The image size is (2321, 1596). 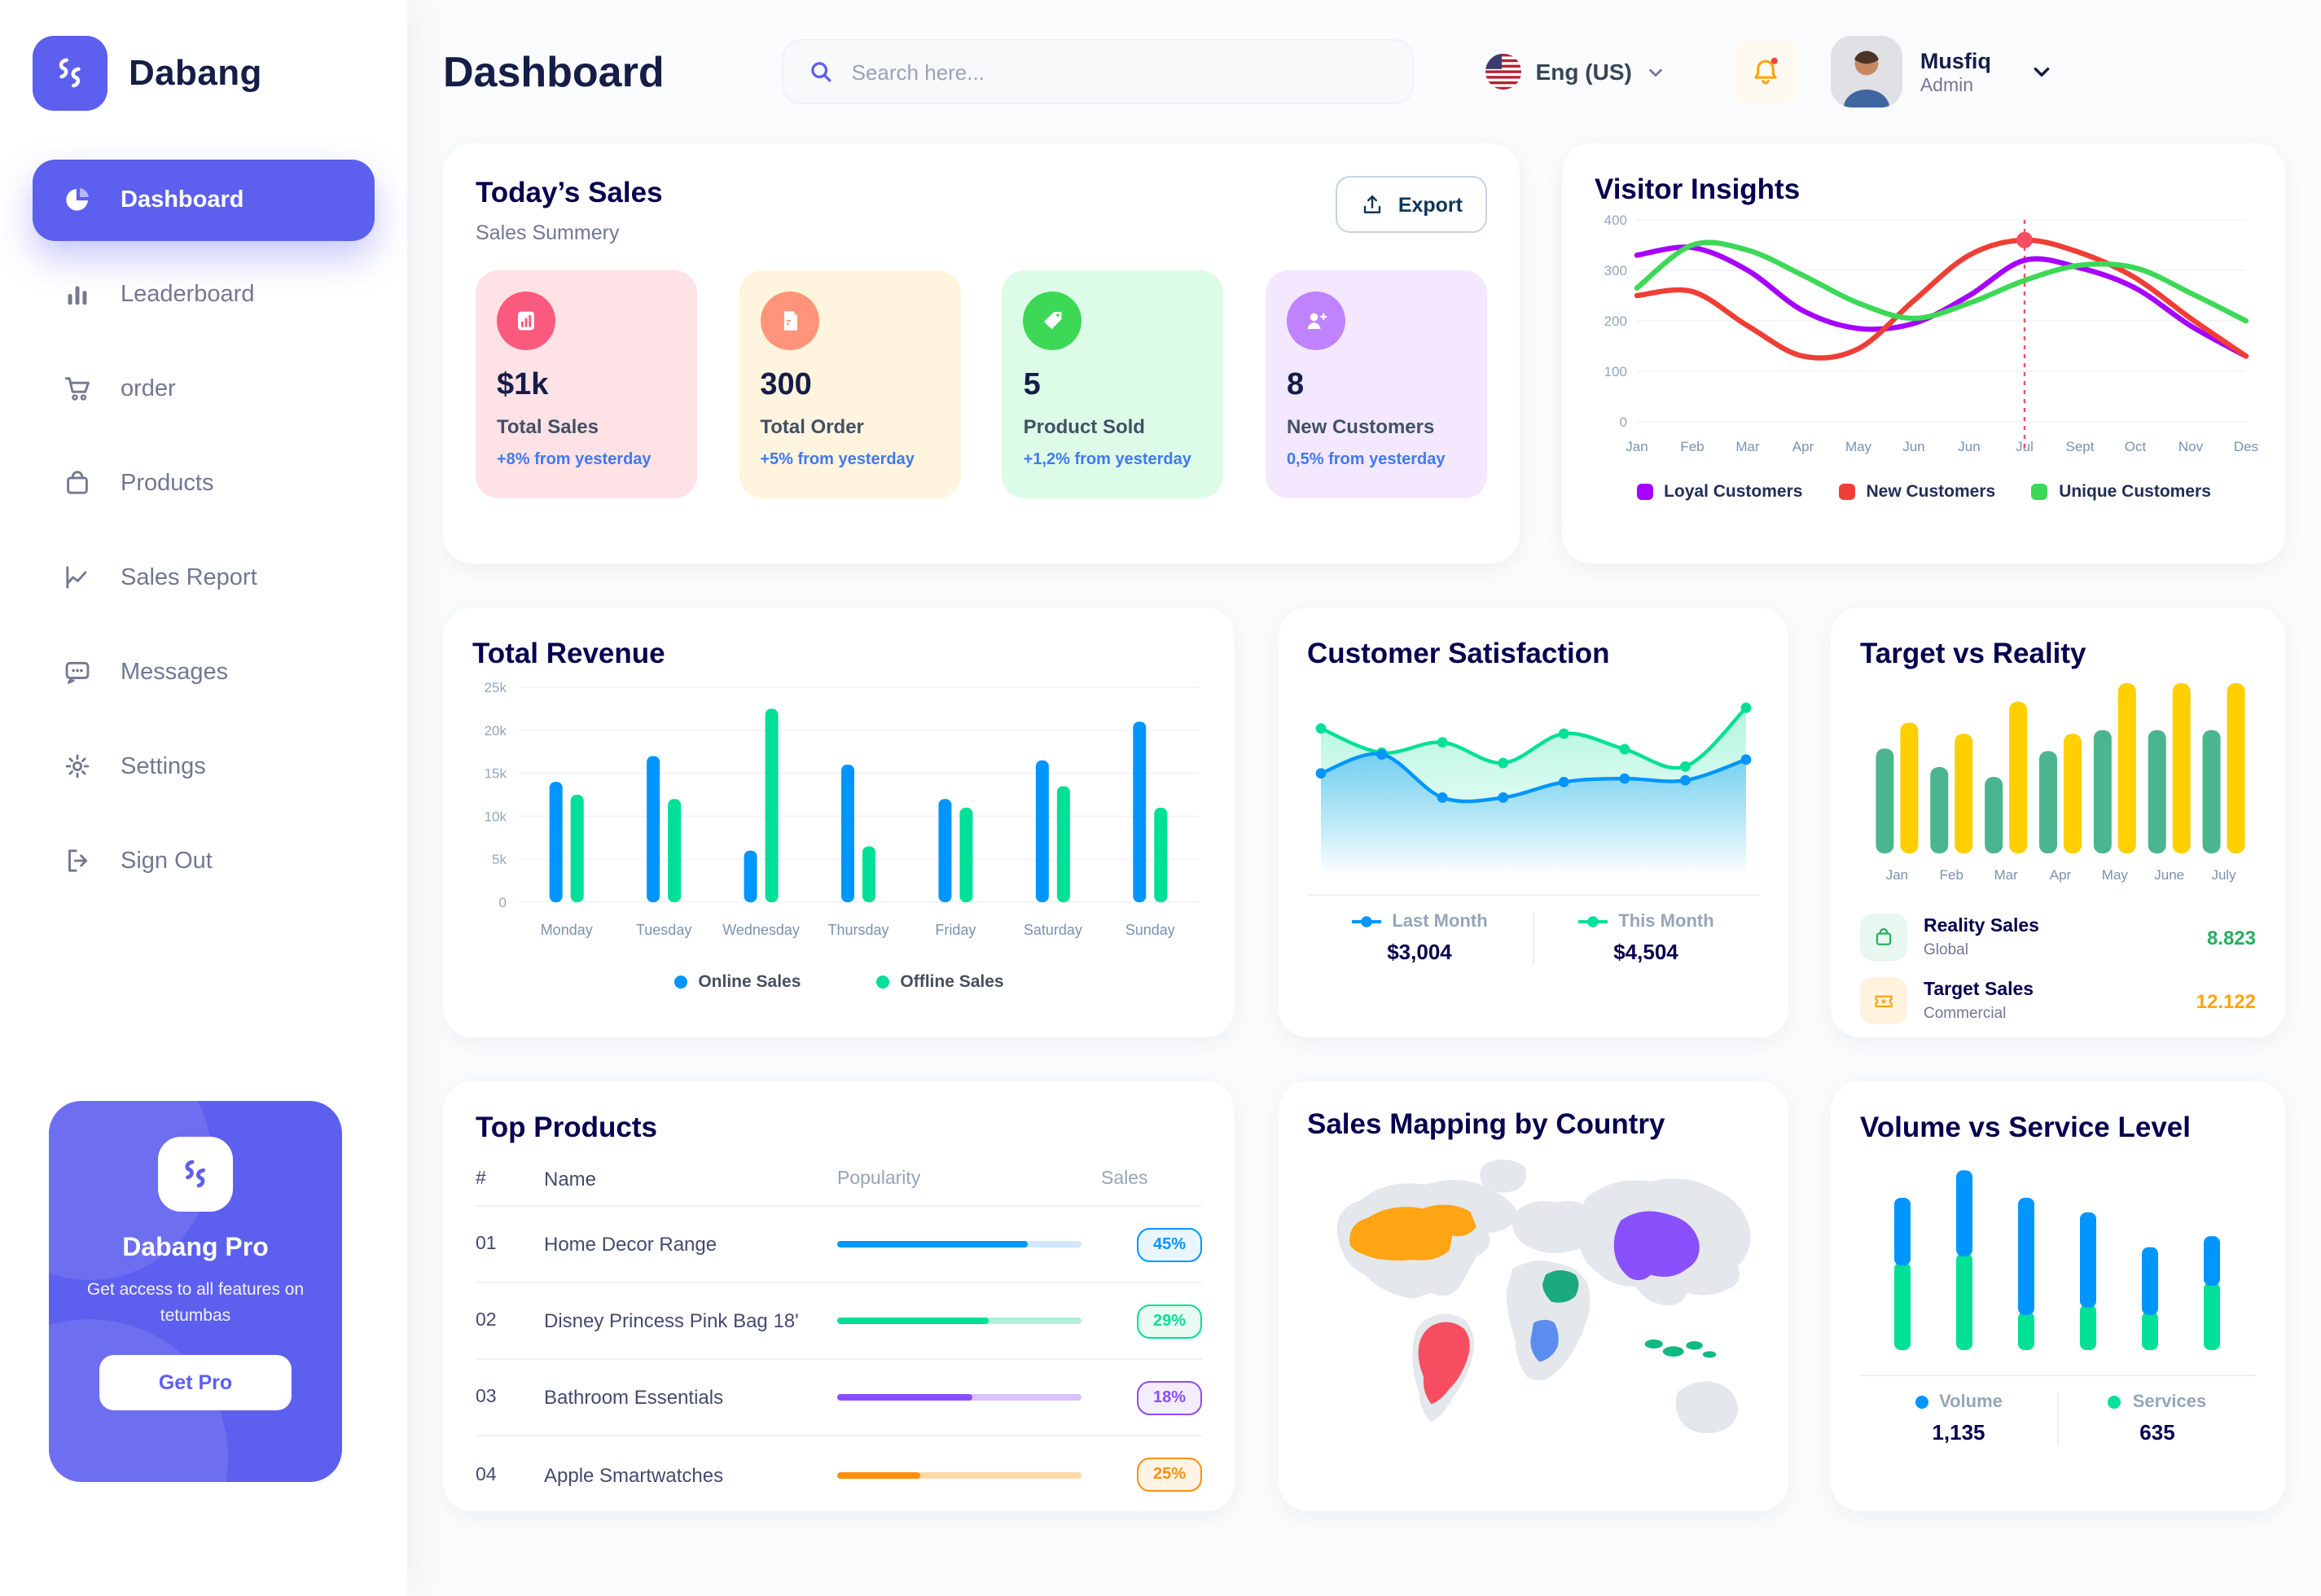 I want to click on svg-text: Jan, so click(x=1897, y=875).